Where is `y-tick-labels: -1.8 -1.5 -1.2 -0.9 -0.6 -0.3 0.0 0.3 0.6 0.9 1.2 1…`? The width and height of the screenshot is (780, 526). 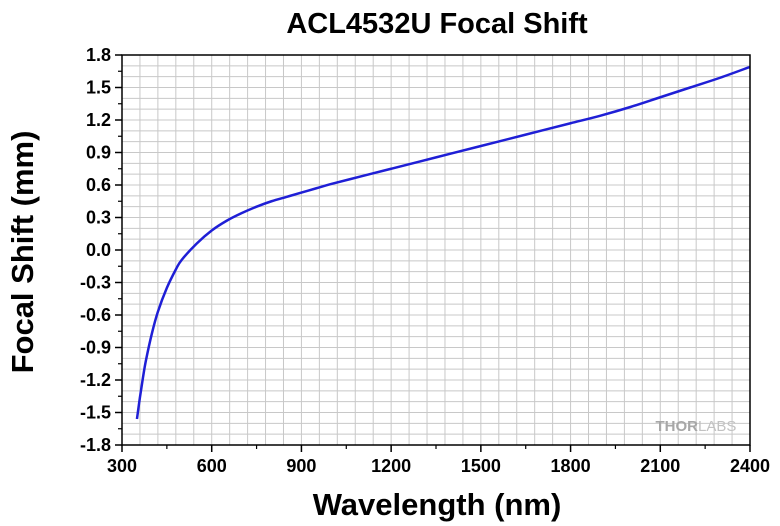
y-tick-labels: -1.8 -1.5 -1.2 -0.9 -0.6 -0.3 0.0 0.3 0.6 0.9 1.2 1… is located at coordinates (95, 250).